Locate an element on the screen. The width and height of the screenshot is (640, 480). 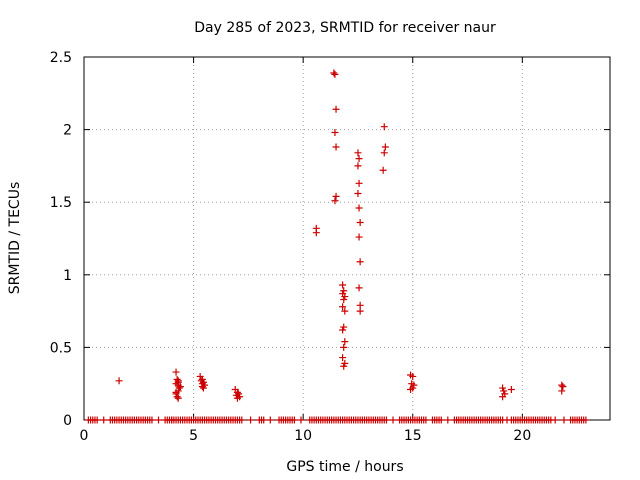
y-tick-labels: 0 0.5 1 1.5 2 2.5 is located at coordinates (61, 239).